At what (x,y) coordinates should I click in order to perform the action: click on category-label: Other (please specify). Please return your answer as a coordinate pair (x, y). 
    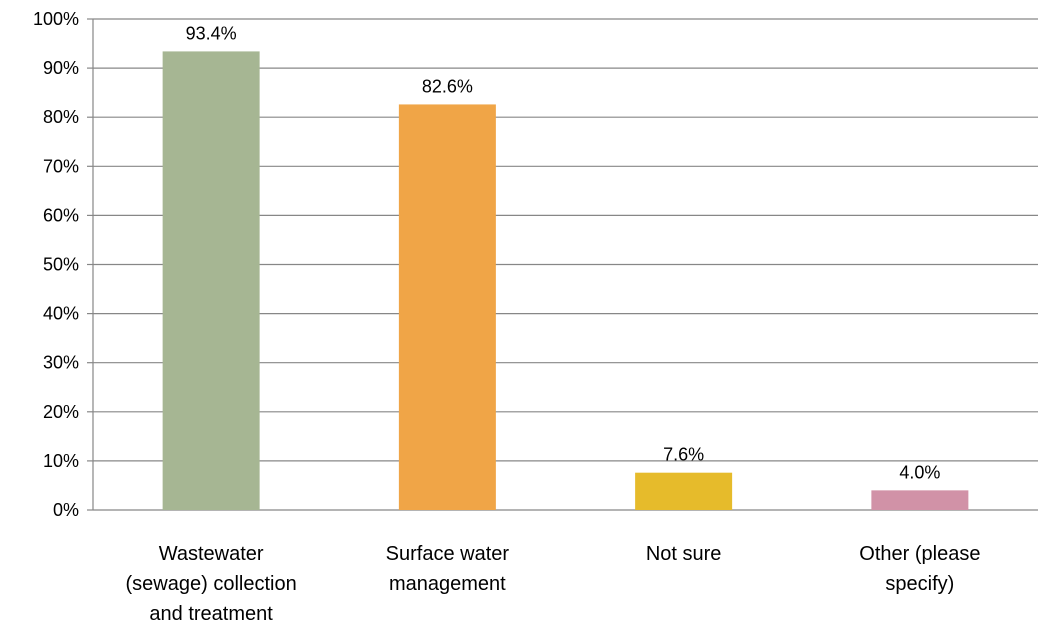
    Looking at the image, I should click on (919, 569).